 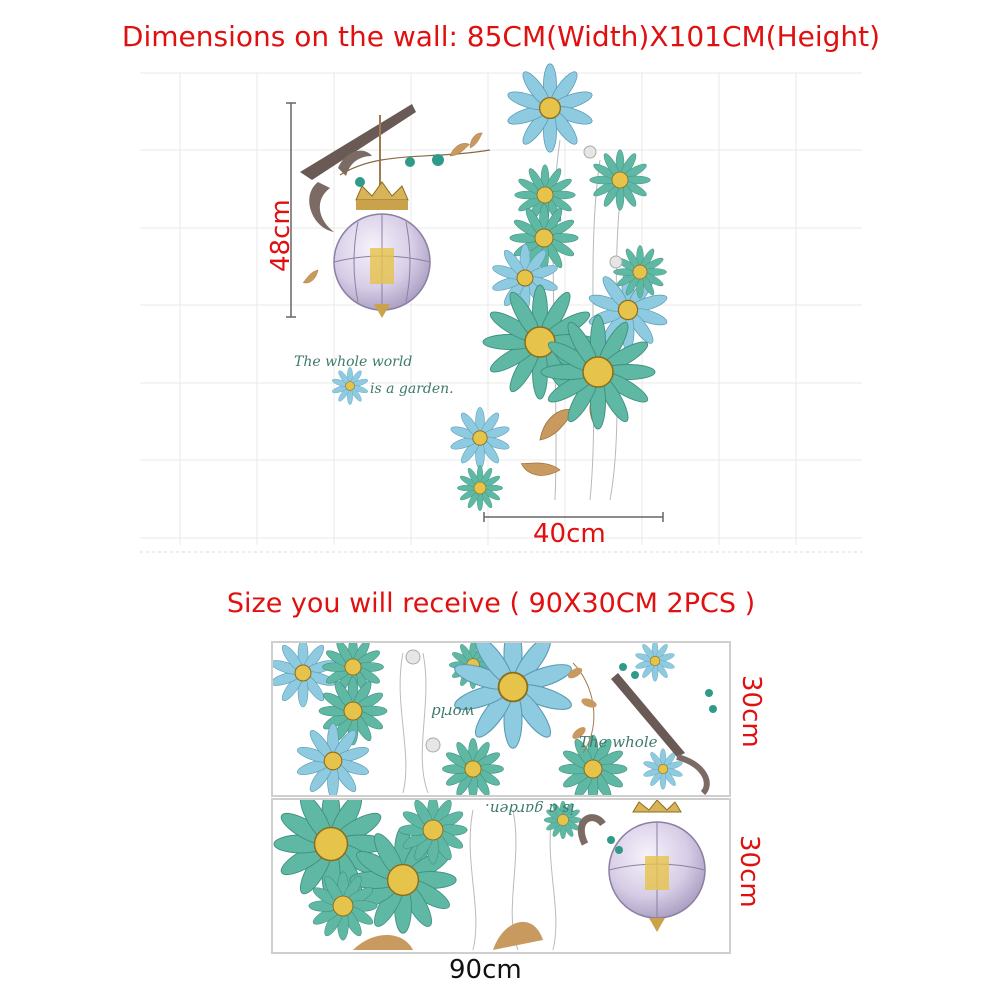 I want to click on quote-line-1: The whole world, so click(x=353, y=362).